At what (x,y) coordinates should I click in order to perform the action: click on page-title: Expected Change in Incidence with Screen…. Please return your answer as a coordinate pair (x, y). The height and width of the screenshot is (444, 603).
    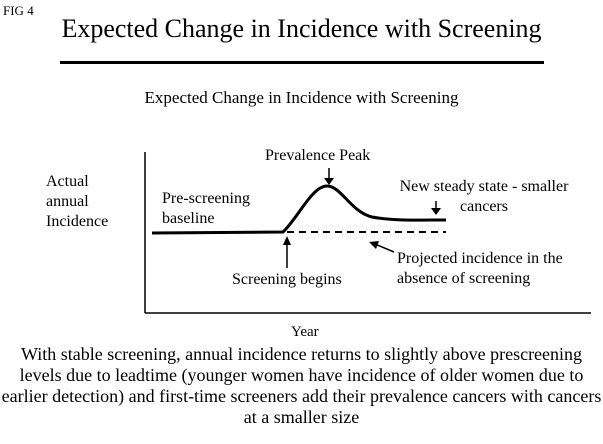
    Looking at the image, I should click on (301, 28).